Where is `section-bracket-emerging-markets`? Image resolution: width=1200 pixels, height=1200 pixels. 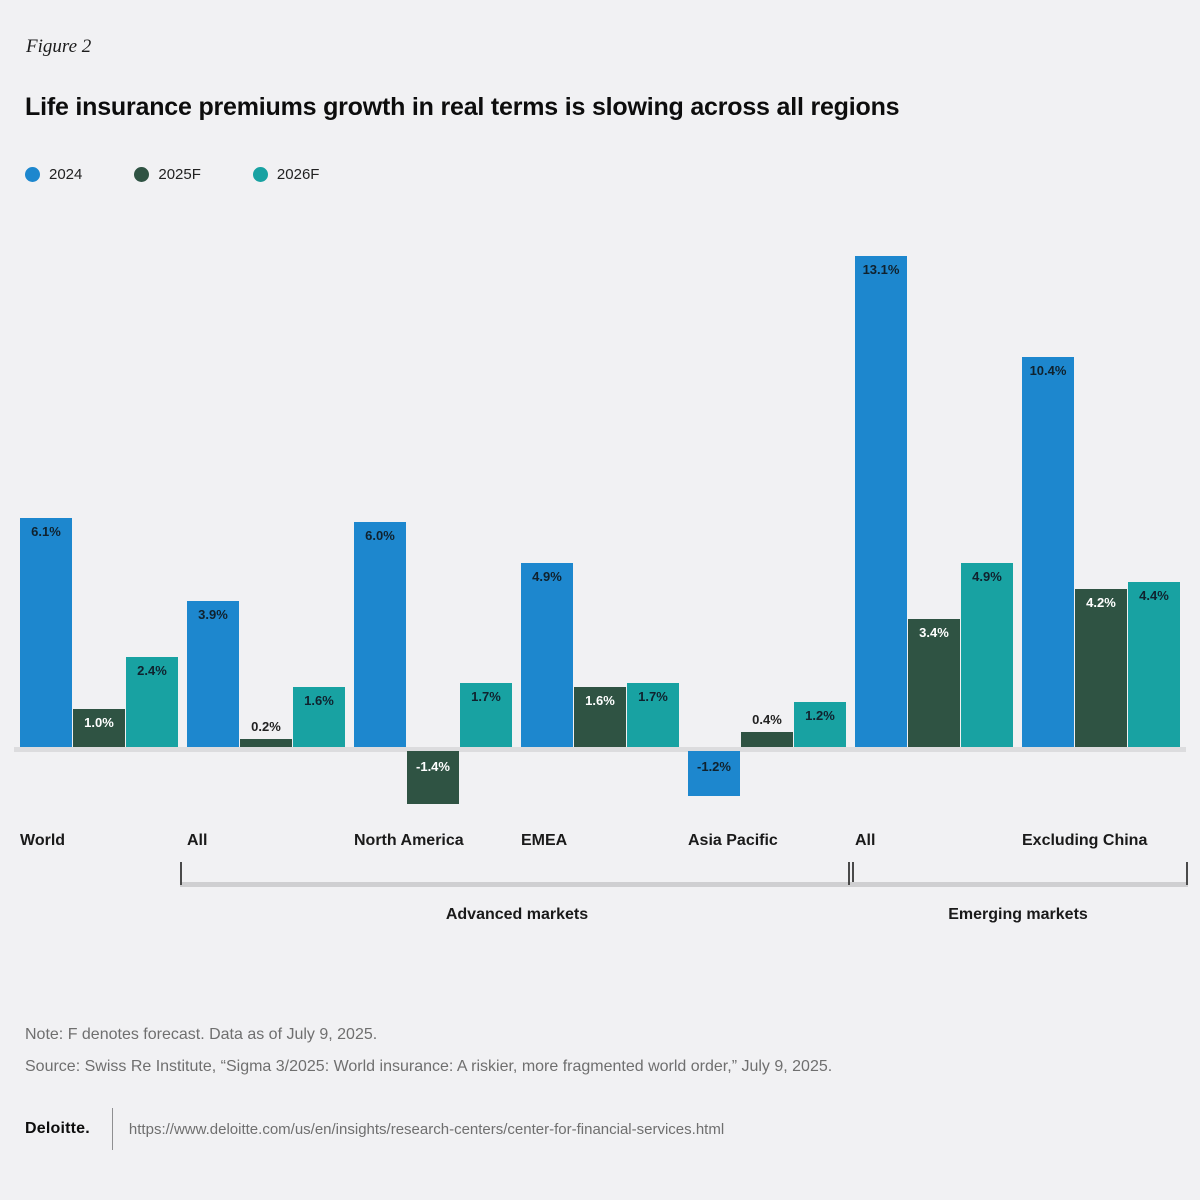 section-bracket-emerging-markets is located at coordinates (1018, 884).